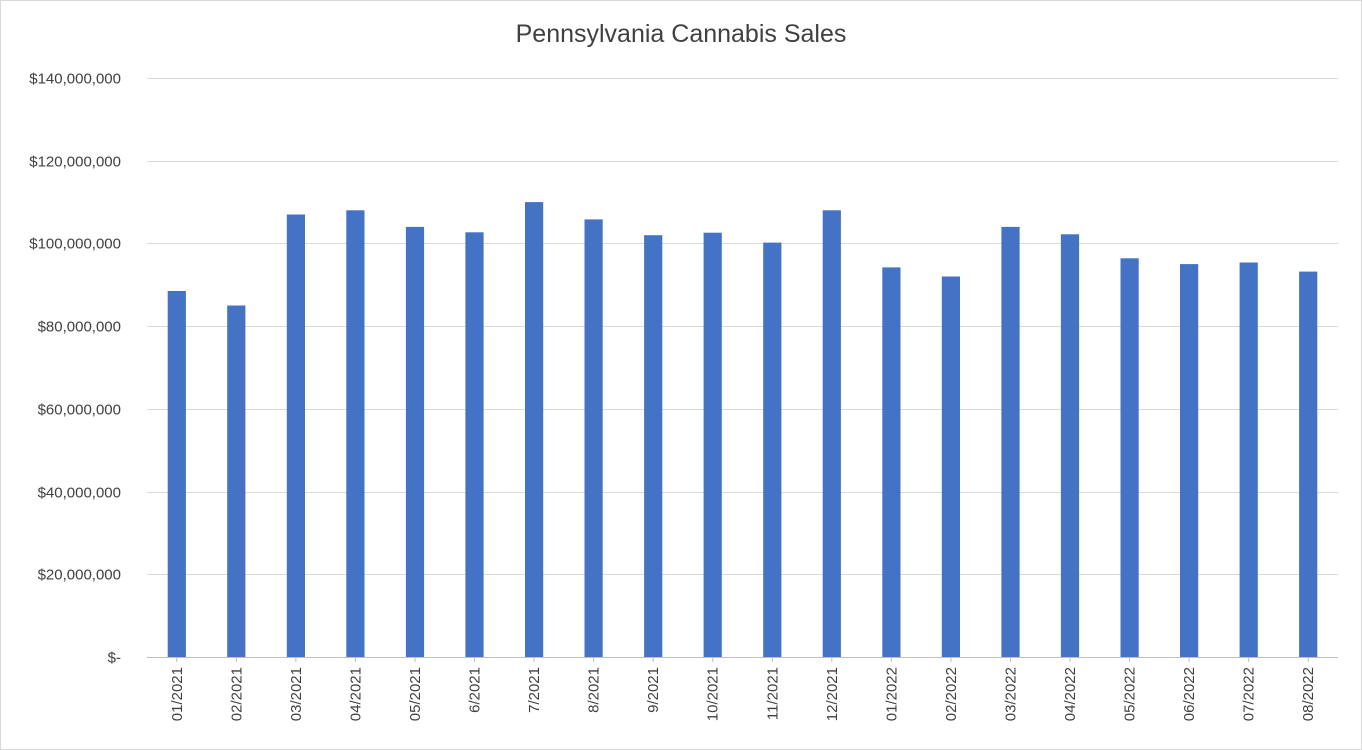 The width and height of the screenshot is (1362, 750). What do you see at coordinates (79, 493) in the screenshot?
I see `y-tick-label: $40,000,000` at bounding box center [79, 493].